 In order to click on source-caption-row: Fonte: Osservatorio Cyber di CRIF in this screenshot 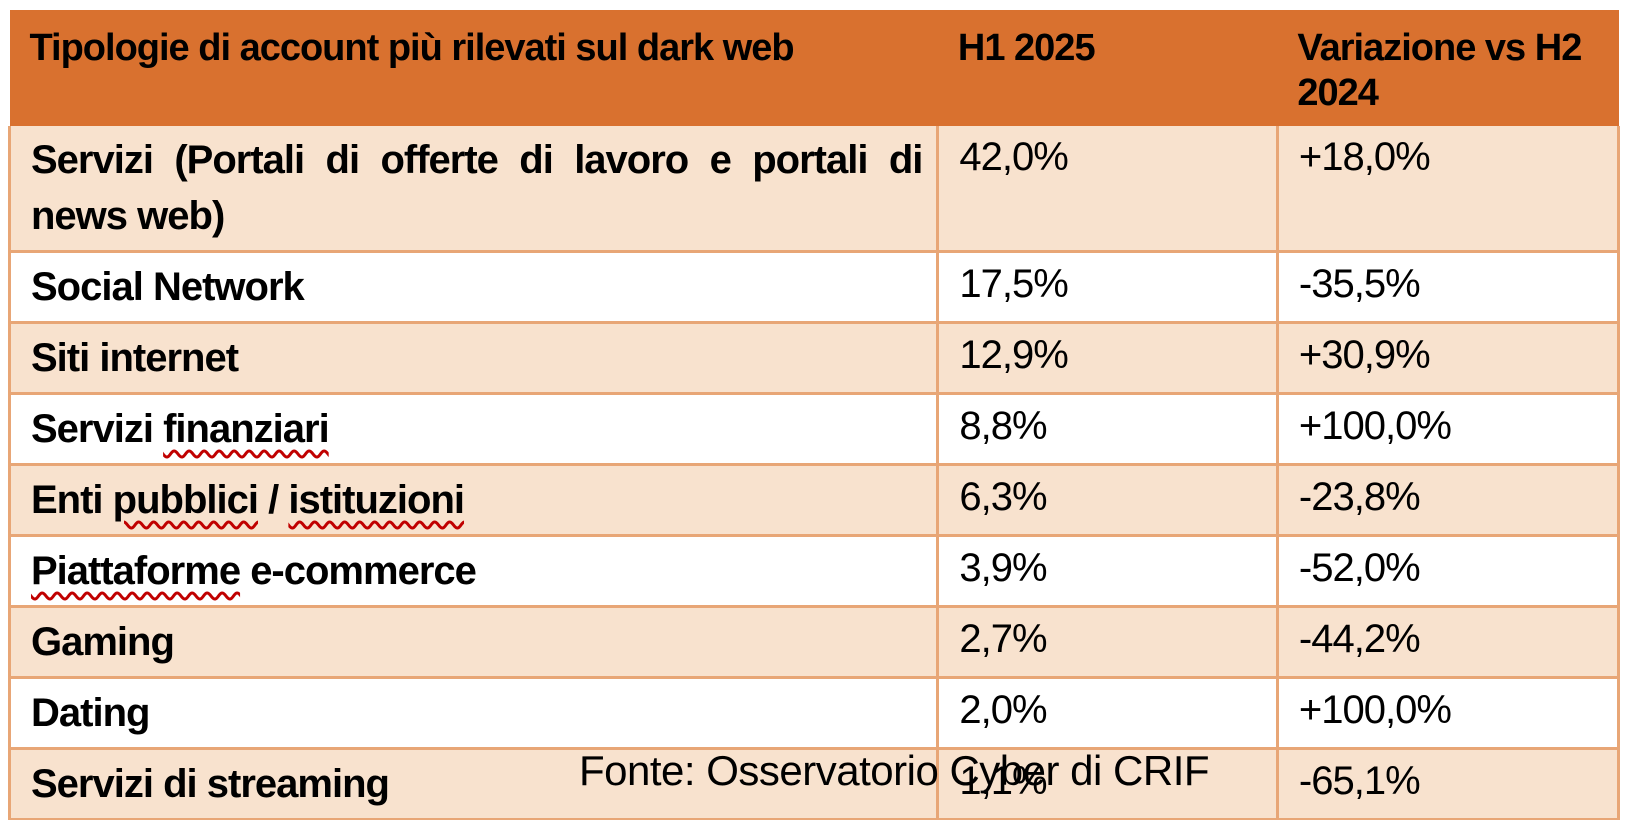, I will do `click(819, 770)`.